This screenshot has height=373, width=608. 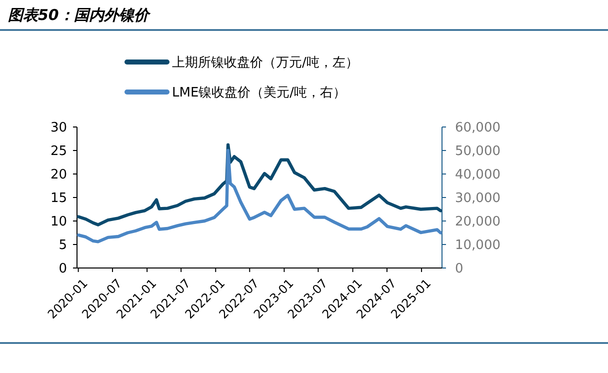 I want to click on line-series, so click(x=259, y=184).